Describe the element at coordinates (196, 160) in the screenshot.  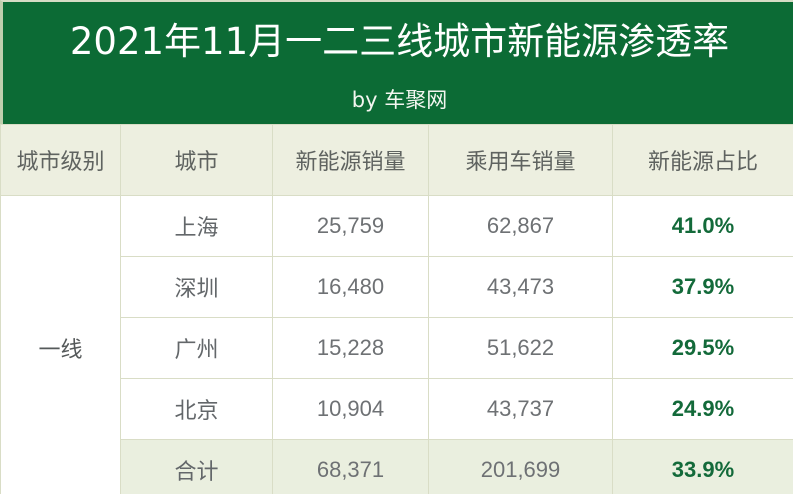
I see `column-header-city: 城市` at that location.